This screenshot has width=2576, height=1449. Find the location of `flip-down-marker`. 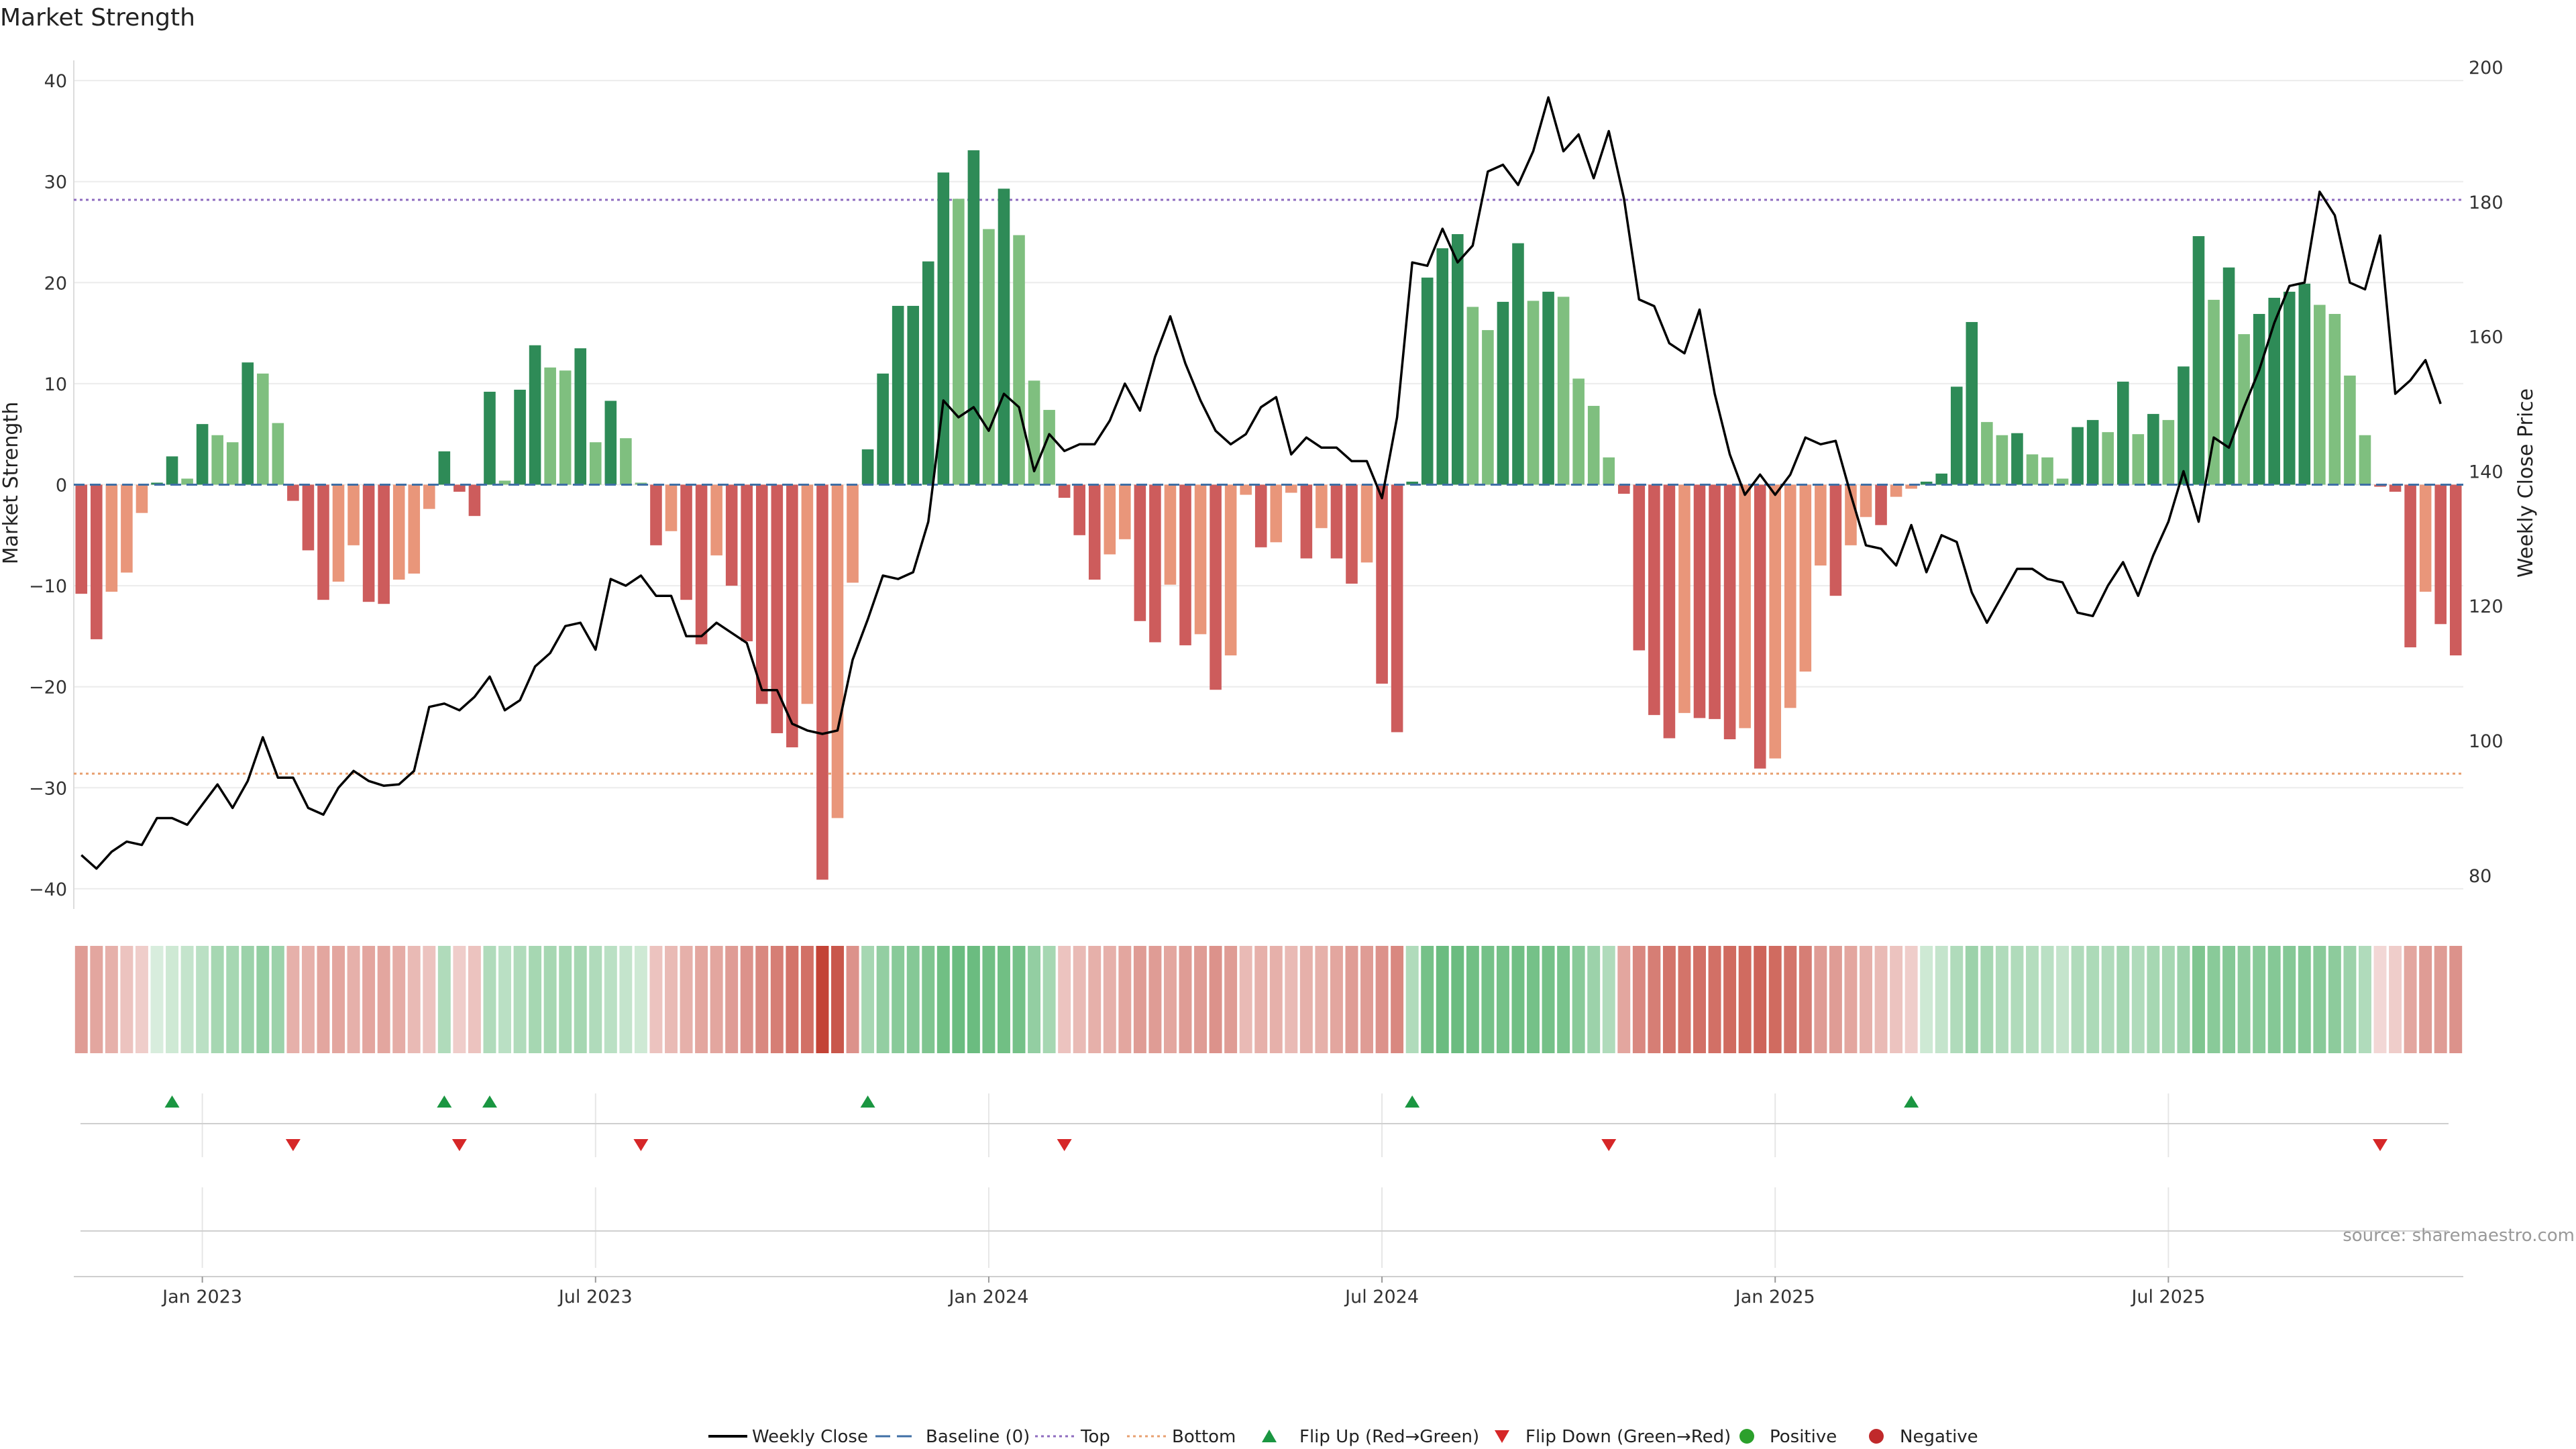

flip-down-marker is located at coordinates (293, 1145).